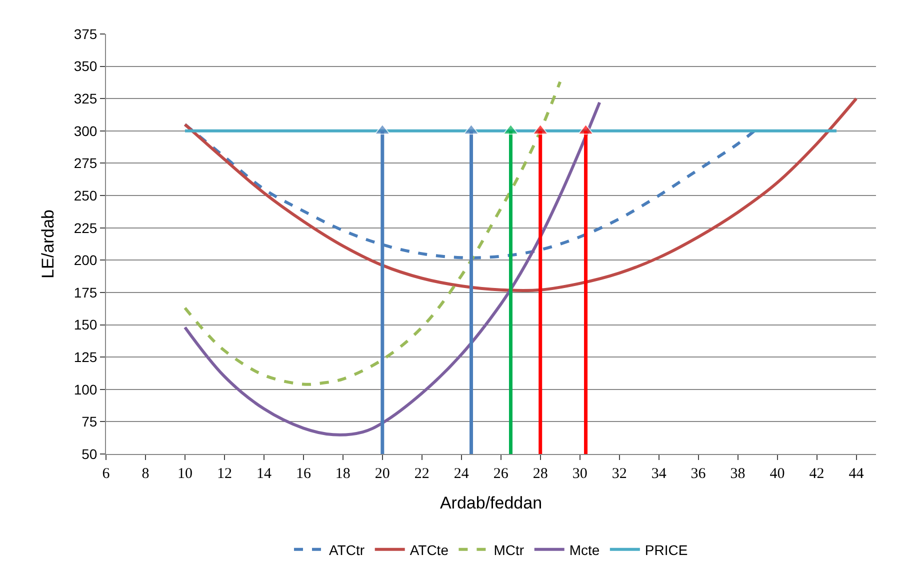 The width and height of the screenshot is (901, 588). What do you see at coordinates (304, 474) in the screenshot?
I see `x-tick-label: 16` at bounding box center [304, 474].